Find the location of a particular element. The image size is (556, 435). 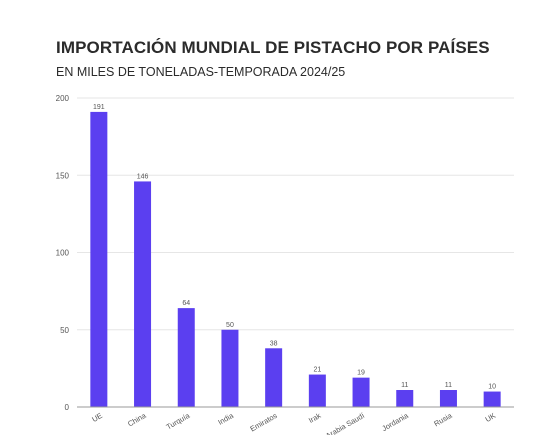

chart-subtitle: EN MILES DE TONELADAS-TEMPORADA 2024/25 is located at coordinates (201, 72).